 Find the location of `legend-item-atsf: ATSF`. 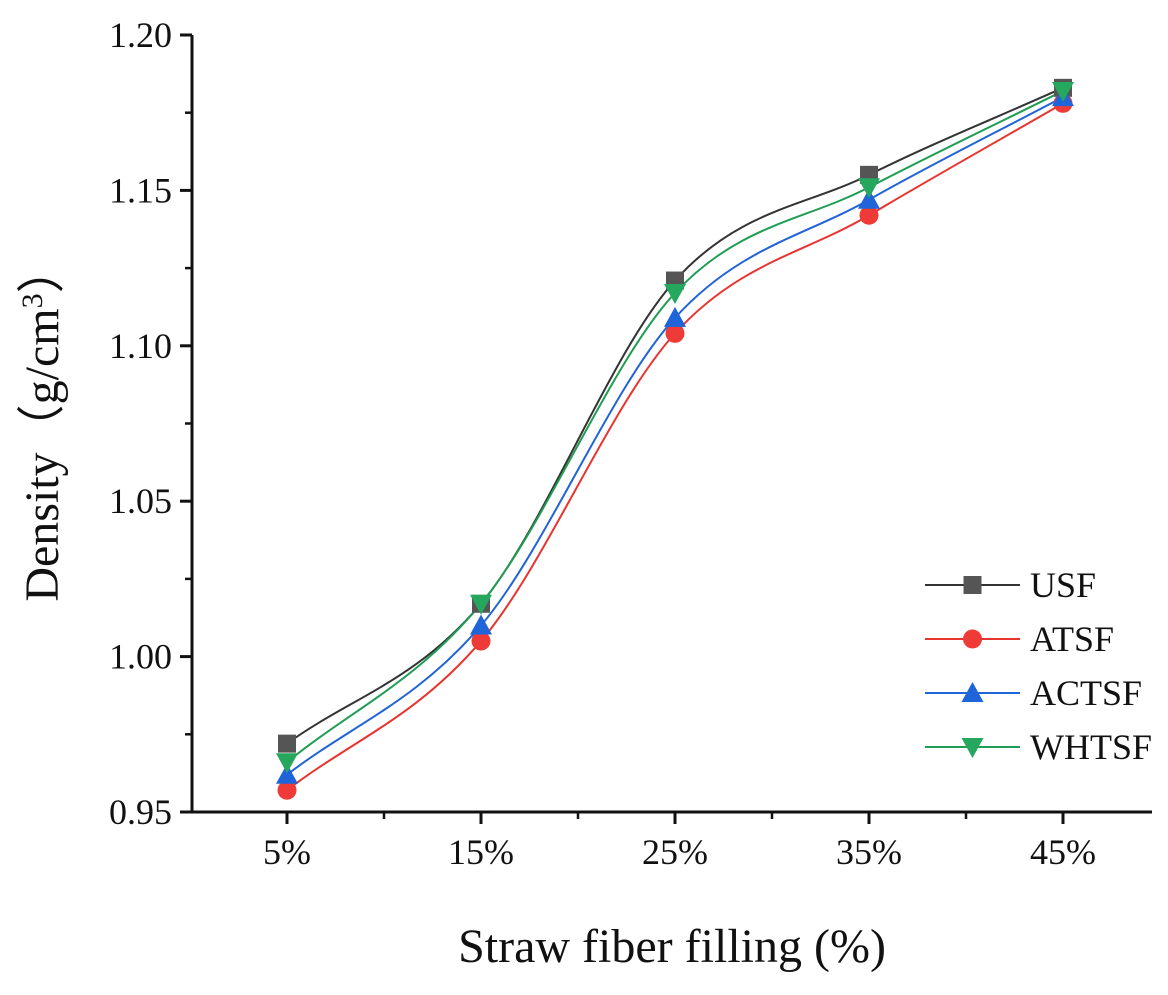

legend-item-atsf: ATSF is located at coordinates (1019, 639).